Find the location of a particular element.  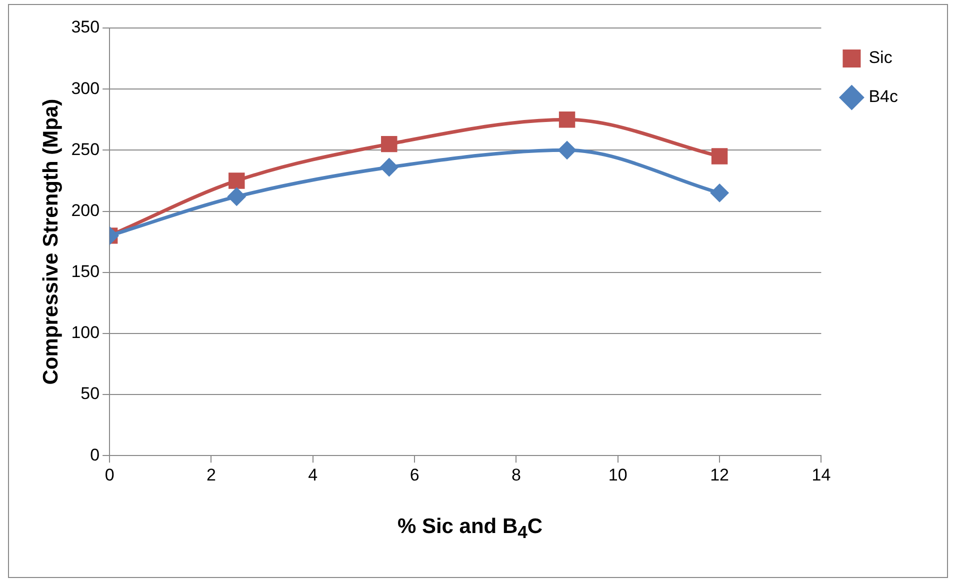

y-tick-label: 100 is located at coordinates (85, 332).